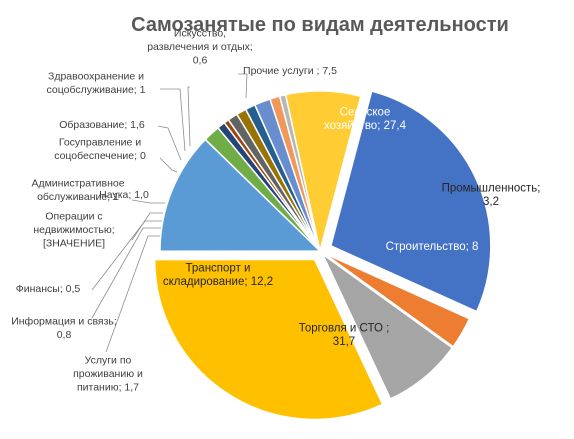  I want to click on slice-label-прочие-услуги: Прочие услуги ; 7,5, so click(290, 71).